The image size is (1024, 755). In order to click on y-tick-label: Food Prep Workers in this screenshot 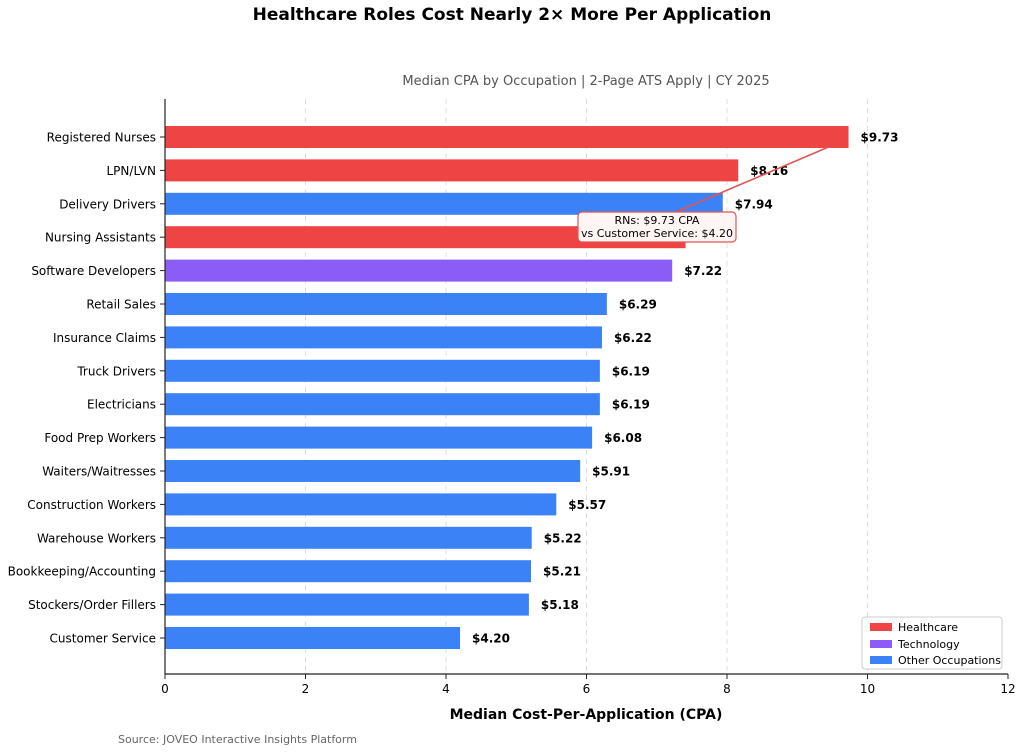, I will do `click(100, 438)`.